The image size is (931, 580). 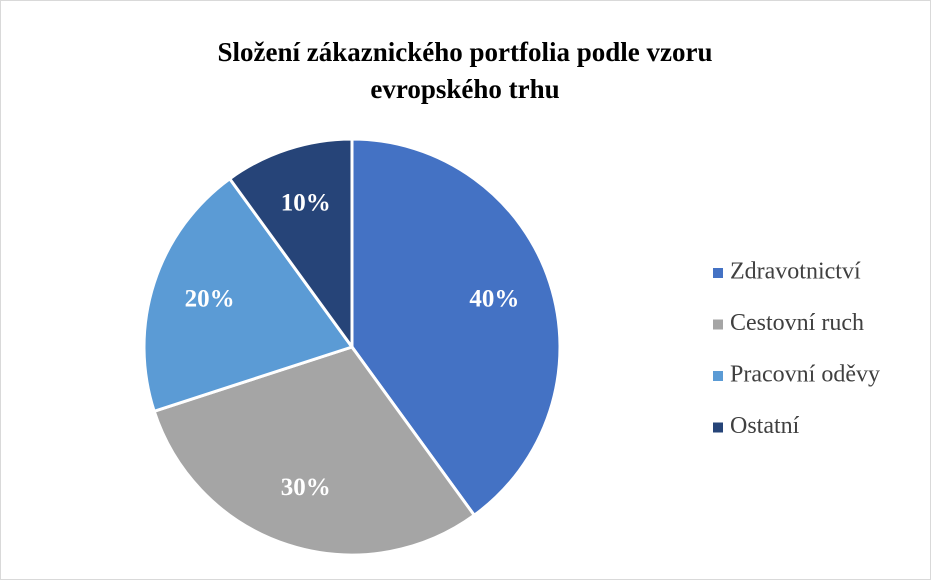 I want to click on legend-label: Zdravotnictví, so click(x=795, y=272).